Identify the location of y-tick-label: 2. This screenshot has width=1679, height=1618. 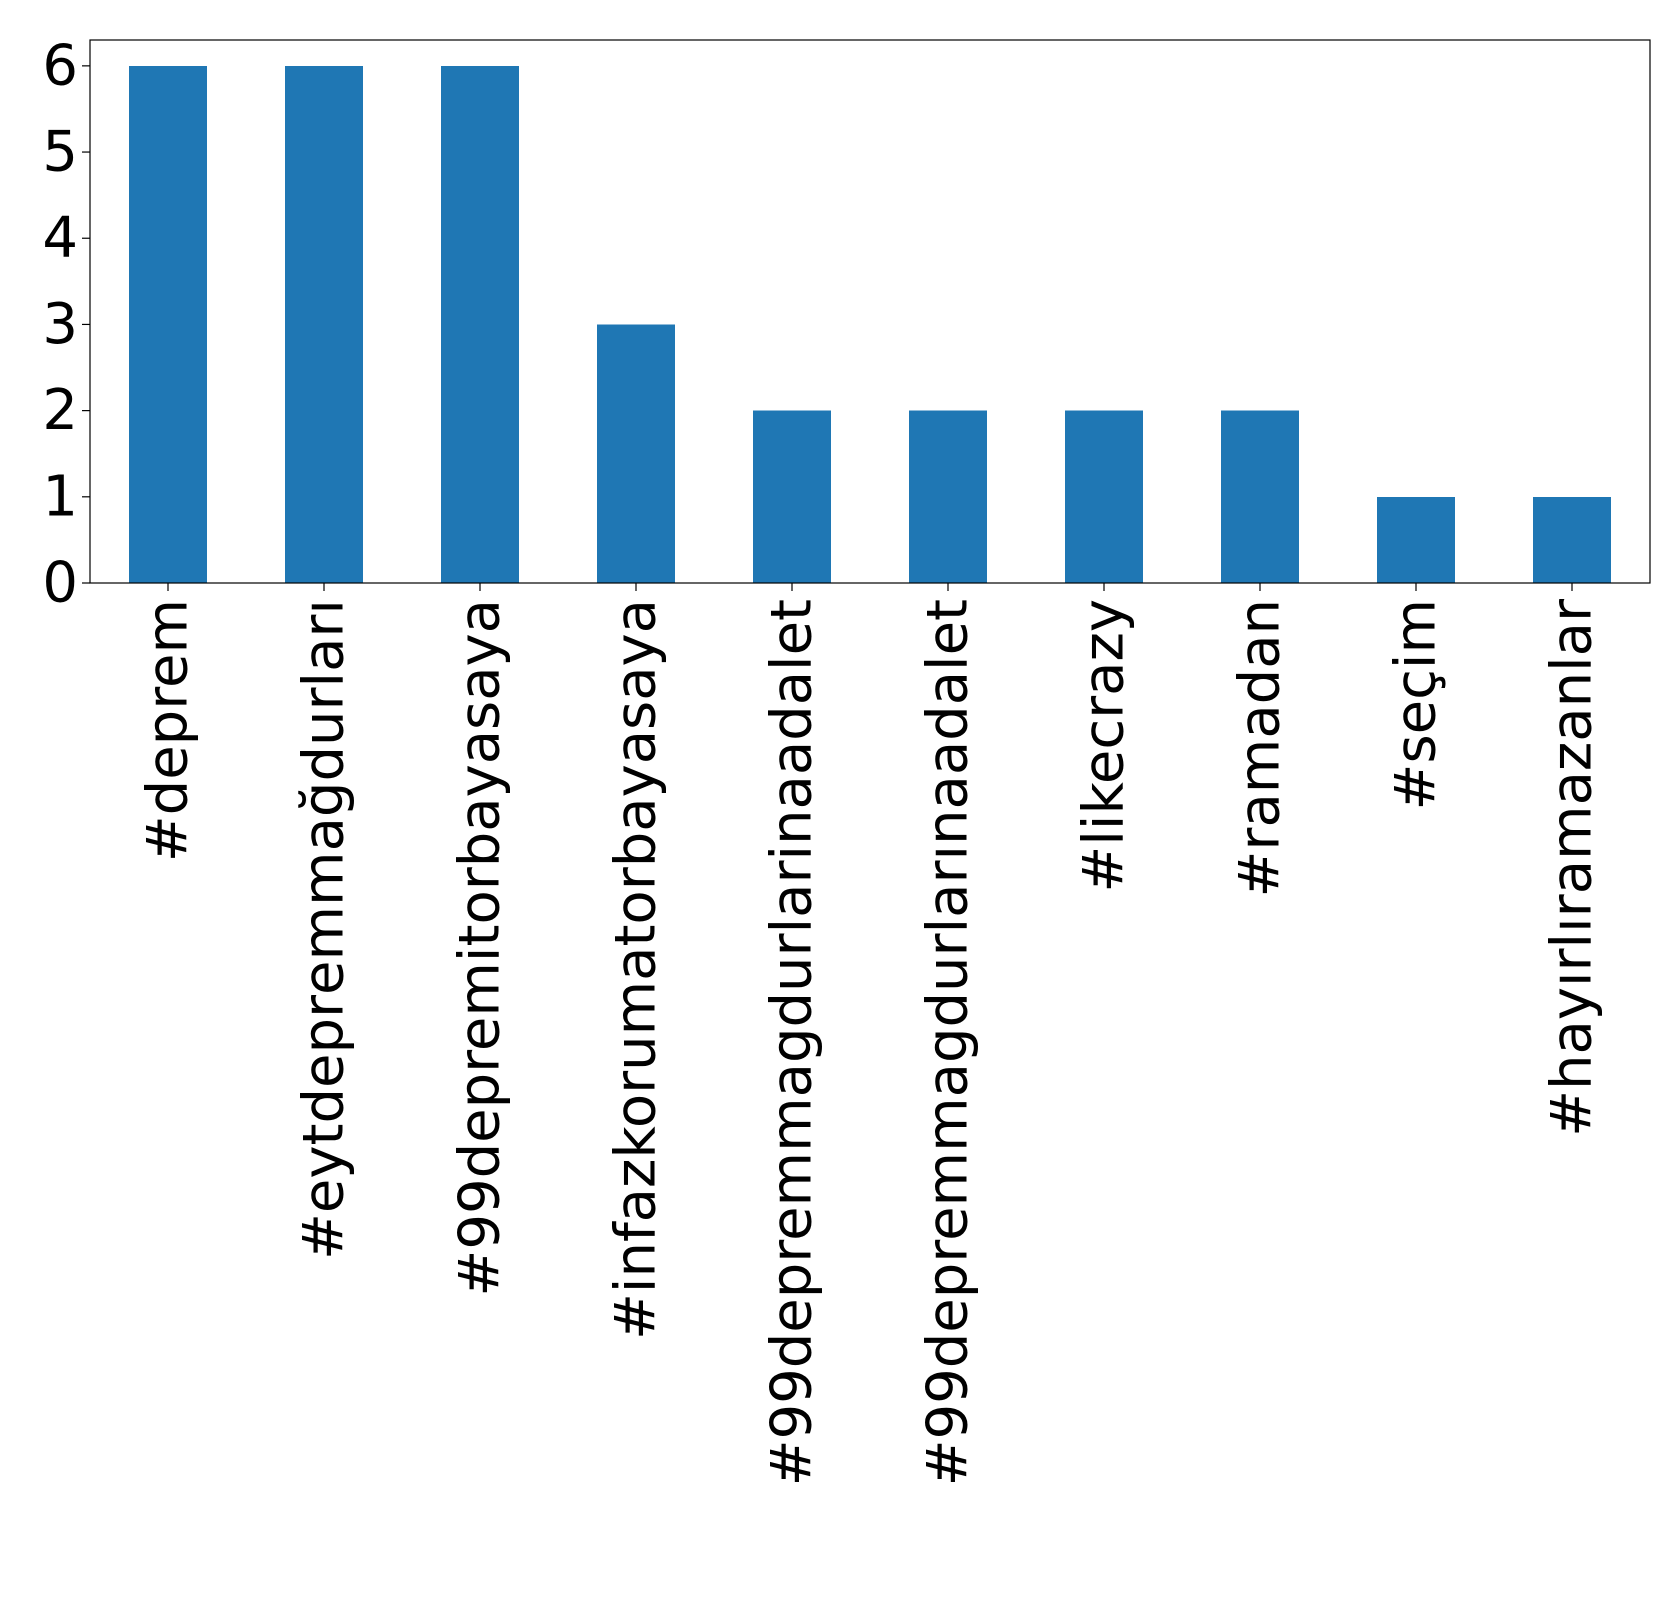
(60, 410).